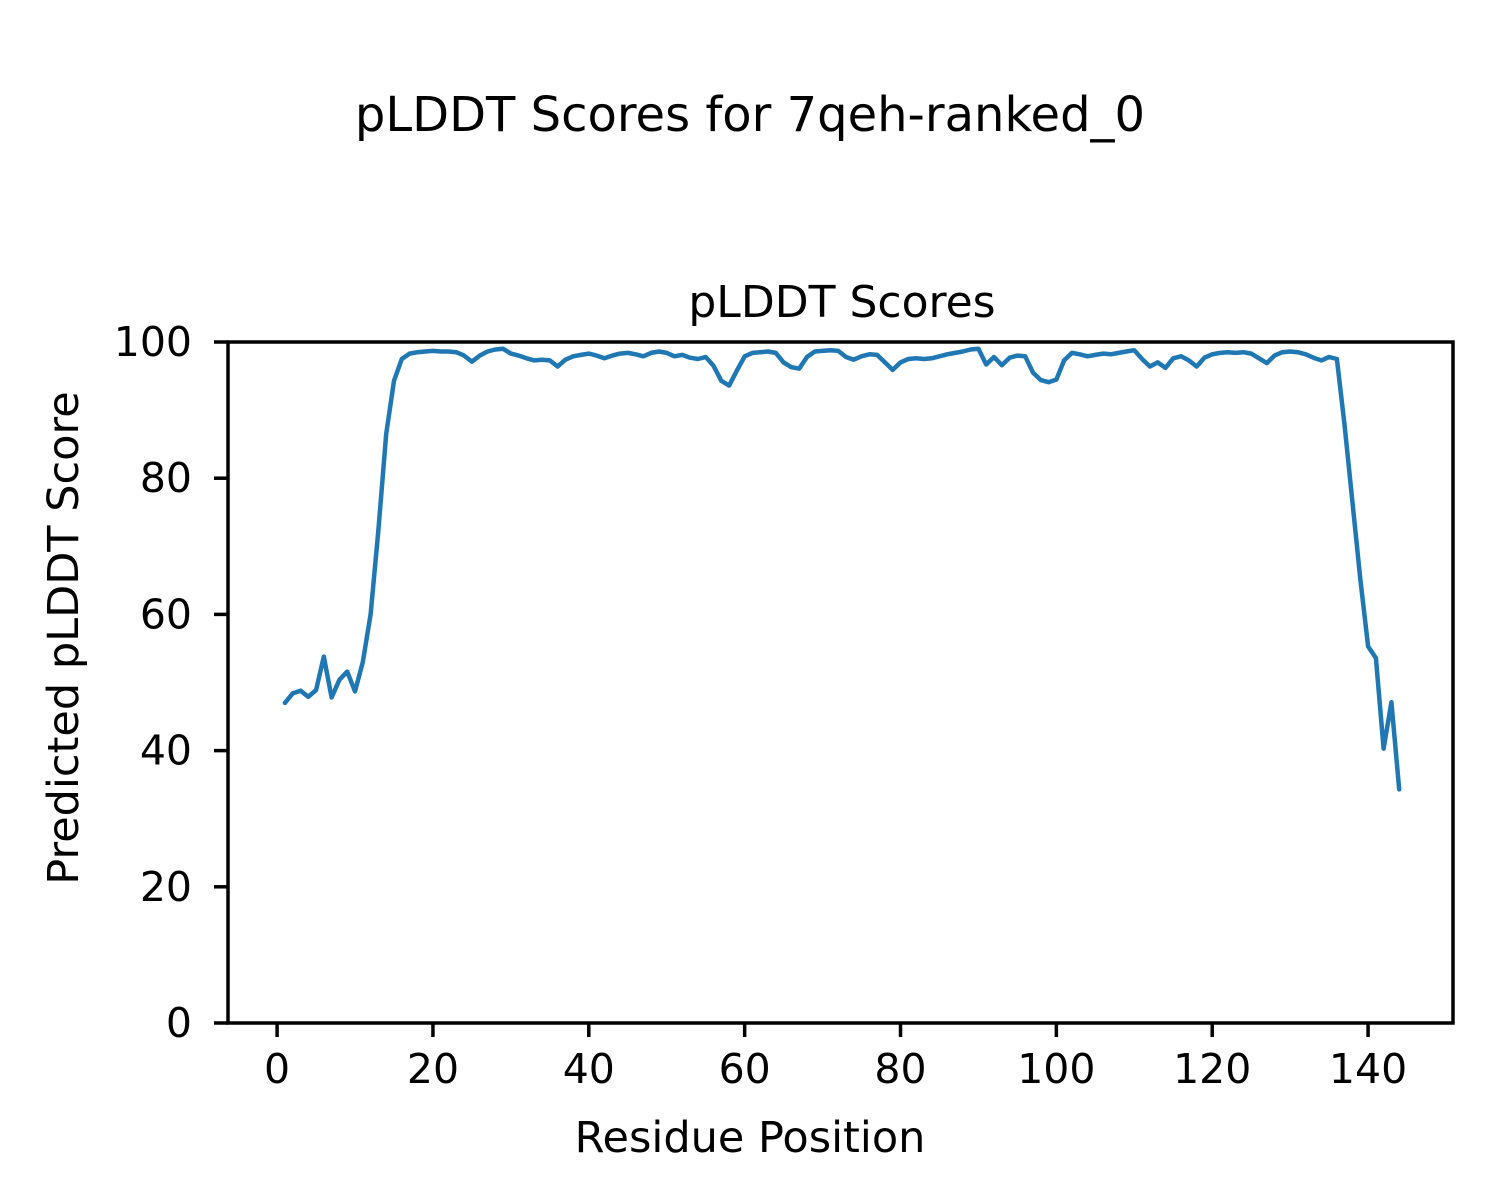 This screenshot has width=1500, height=1200. I want to click on x-tick-label: 60, so click(745, 1069).